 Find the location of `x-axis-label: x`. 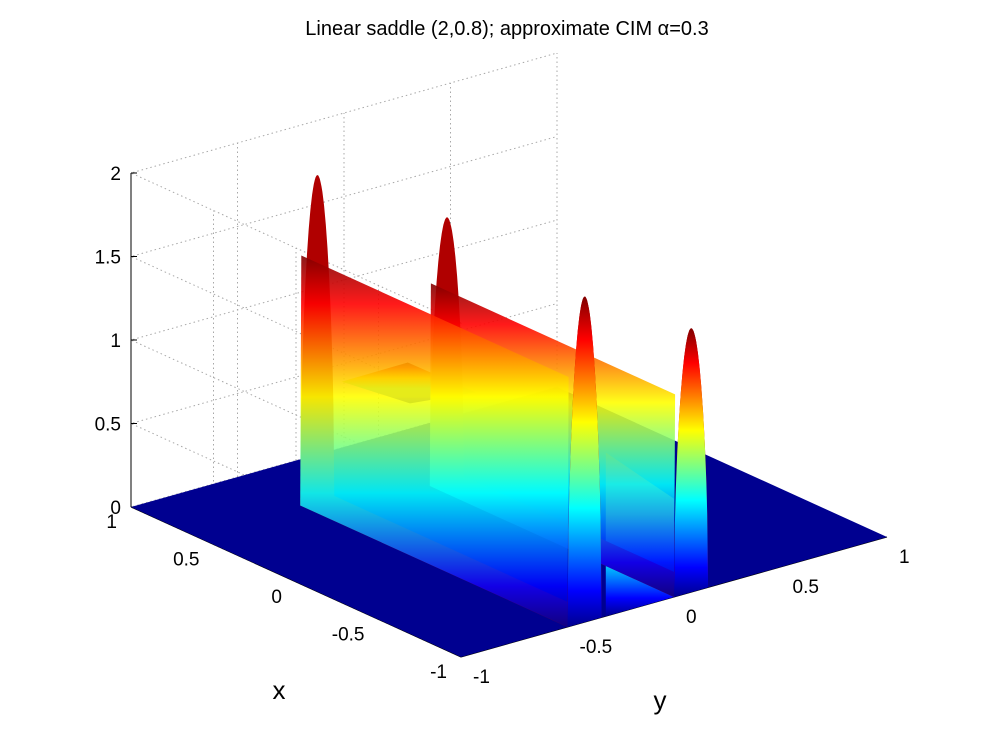

x-axis-label: x is located at coordinates (279, 690).